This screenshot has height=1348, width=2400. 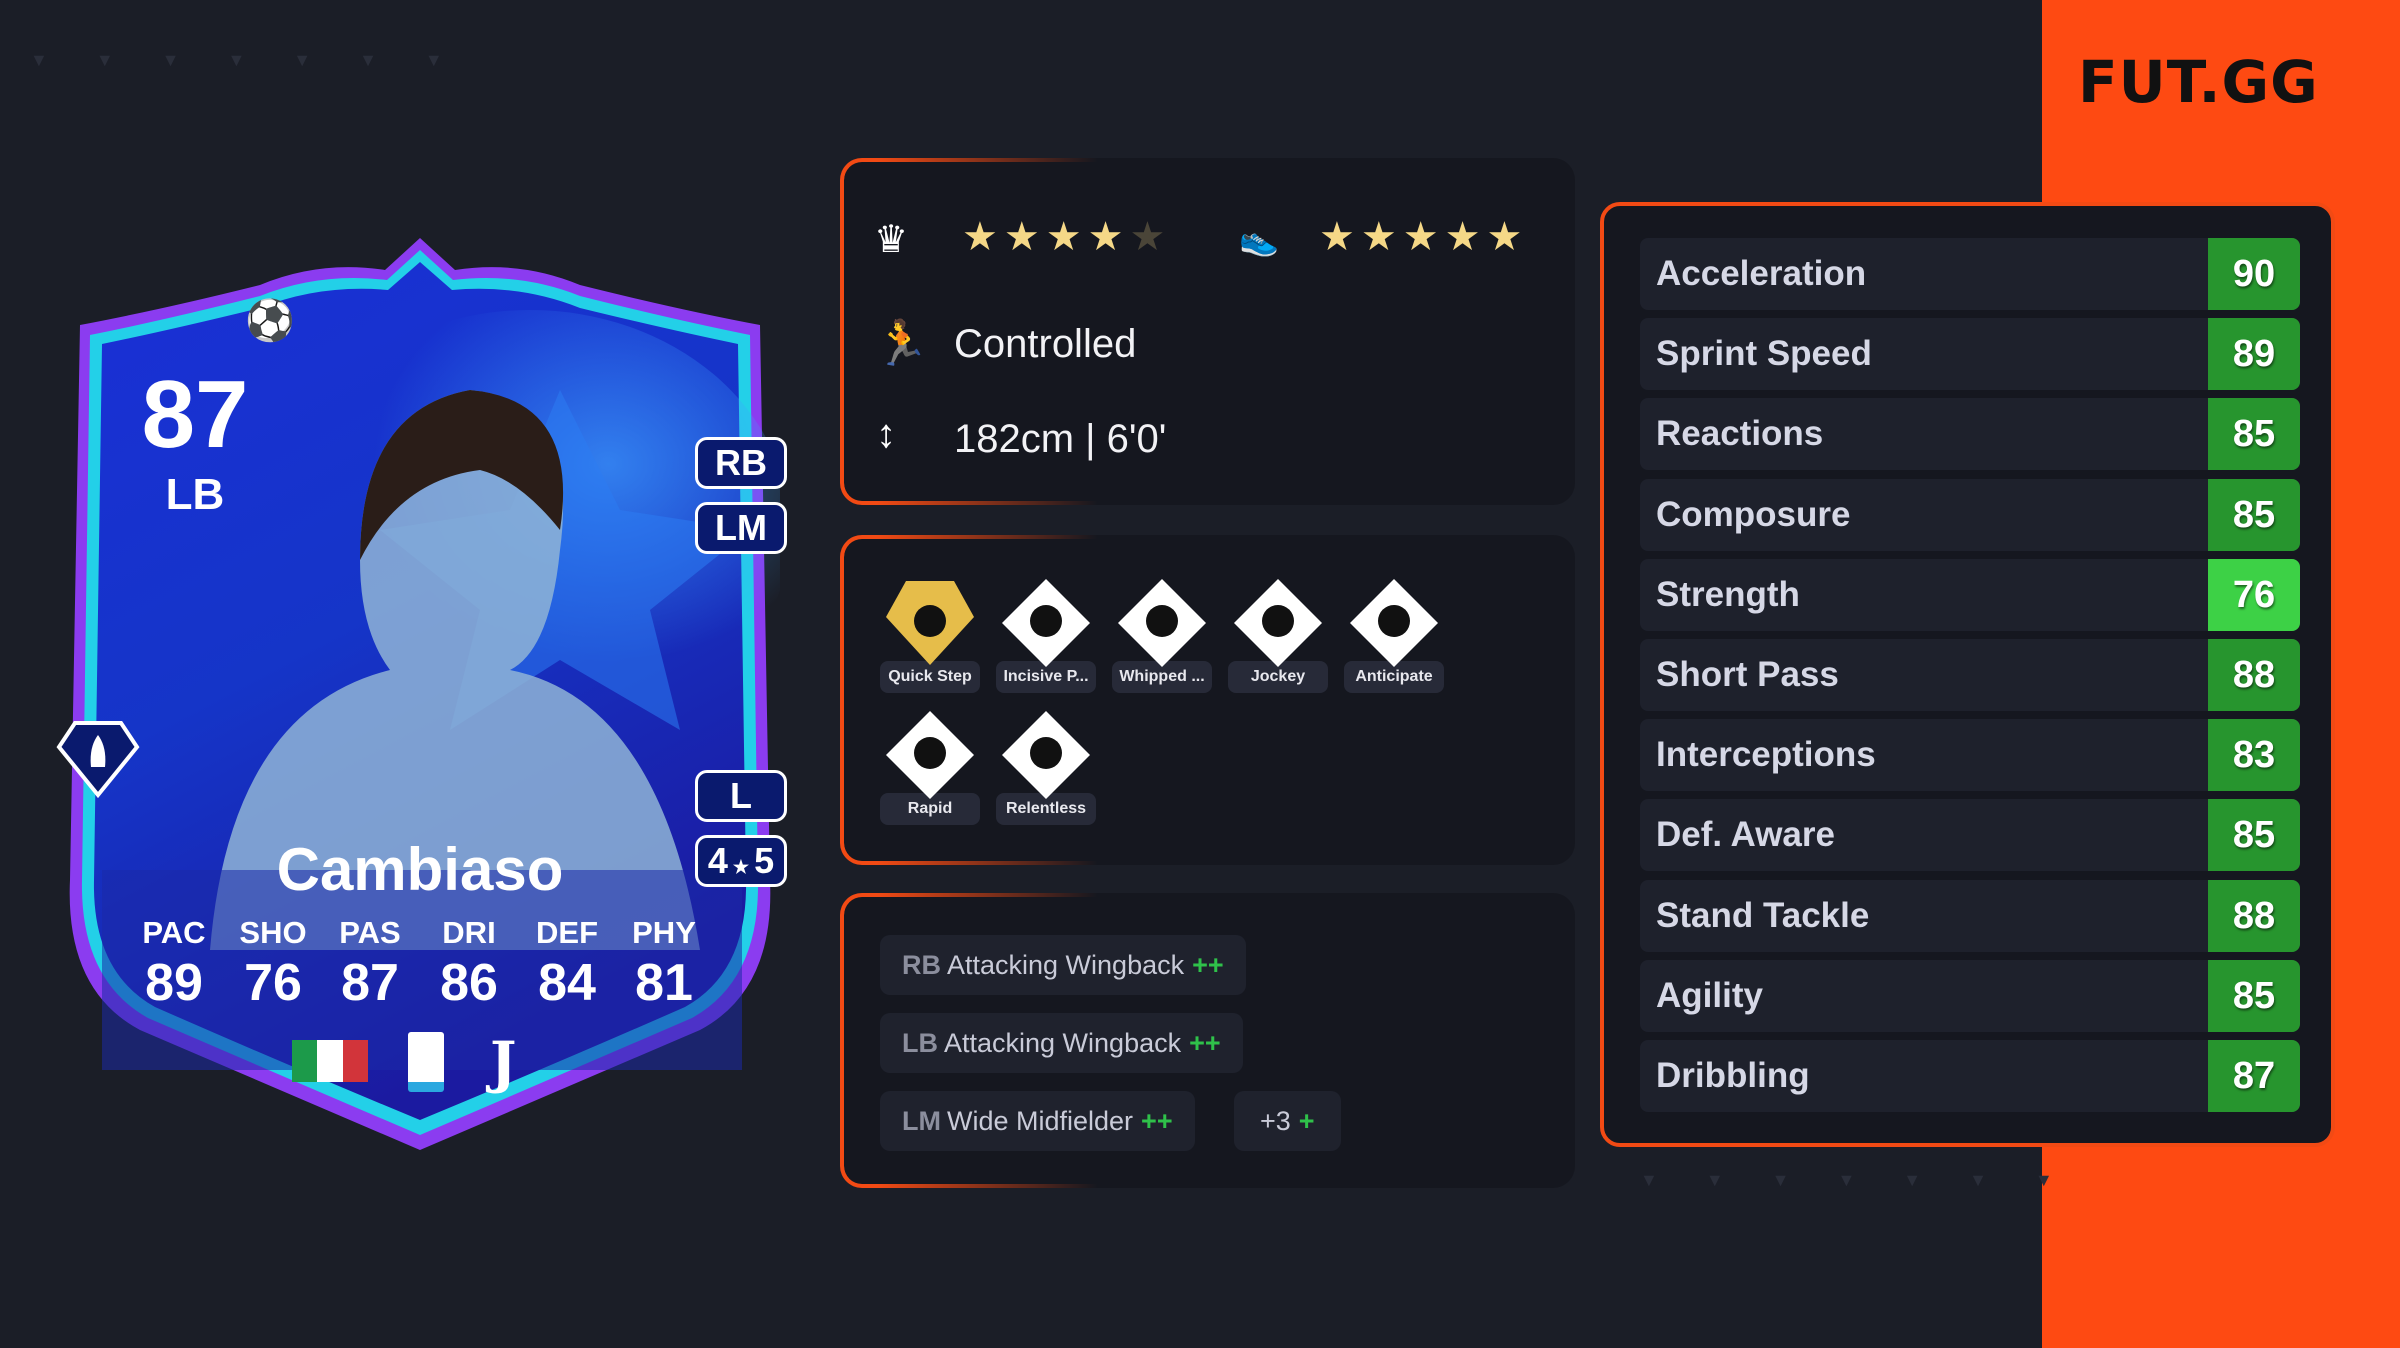 I want to click on italy-flag-icon, so click(x=330, y=1061).